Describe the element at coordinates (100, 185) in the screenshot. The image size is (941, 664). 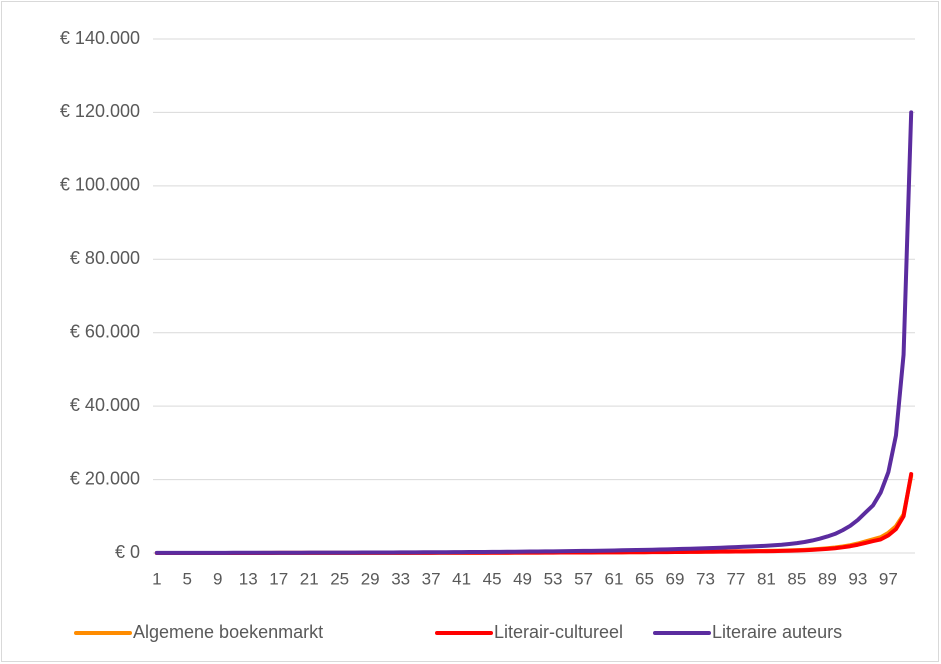
I see `y-tick-label: € 100.000` at that location.